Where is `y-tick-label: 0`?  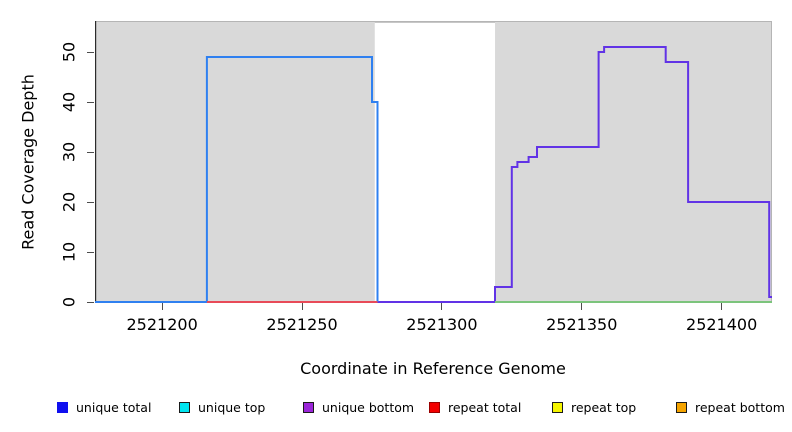 y-tick-label: 0 is located at coordinates (69, 302).